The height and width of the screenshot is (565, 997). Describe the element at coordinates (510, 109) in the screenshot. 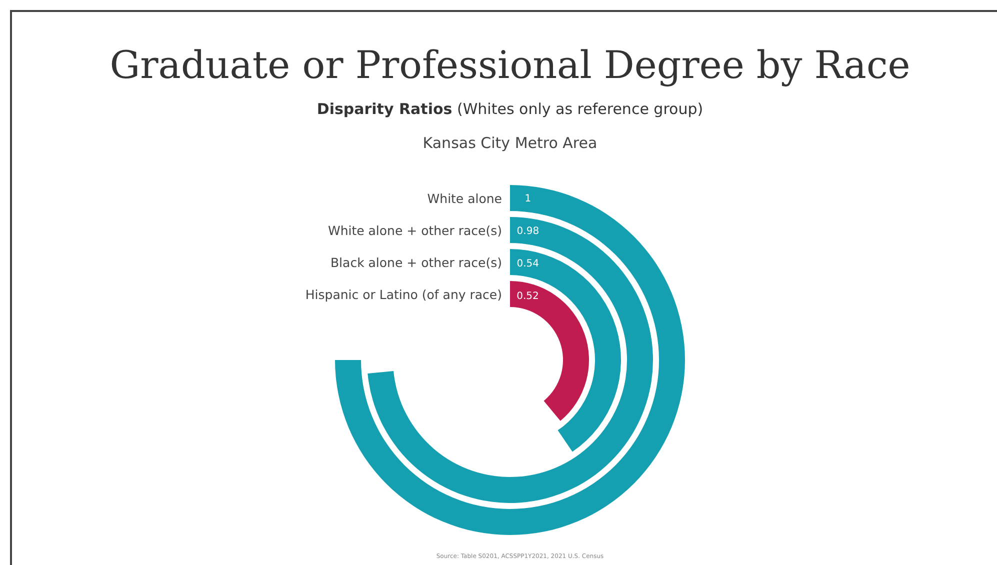

I see `text: Disparity Ratios (Whites only as reference group)` at that location.